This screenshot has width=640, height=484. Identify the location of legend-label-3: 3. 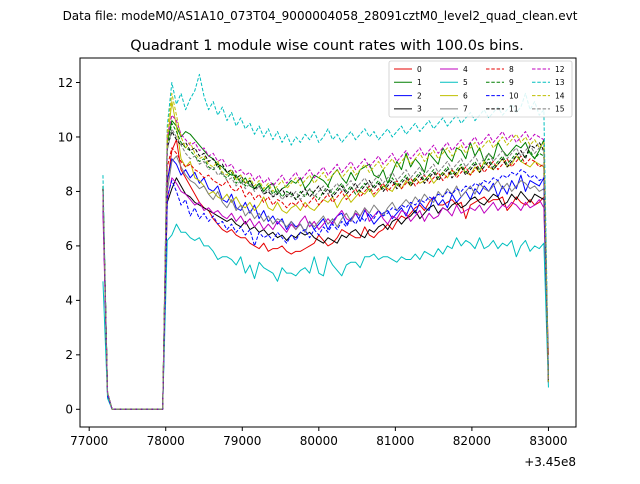
(419, 109).